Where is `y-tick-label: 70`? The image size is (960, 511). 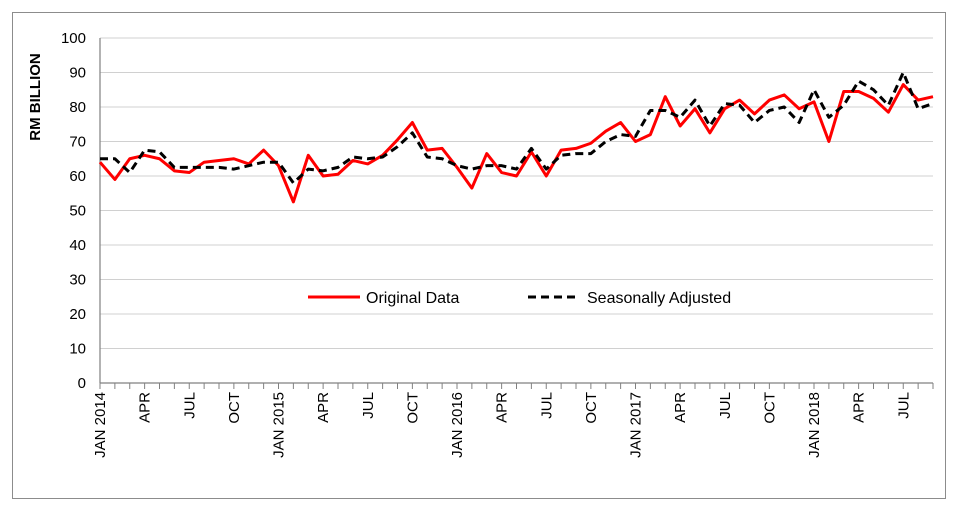
y-tick-label: 70 is located at coordinates (77, 142).